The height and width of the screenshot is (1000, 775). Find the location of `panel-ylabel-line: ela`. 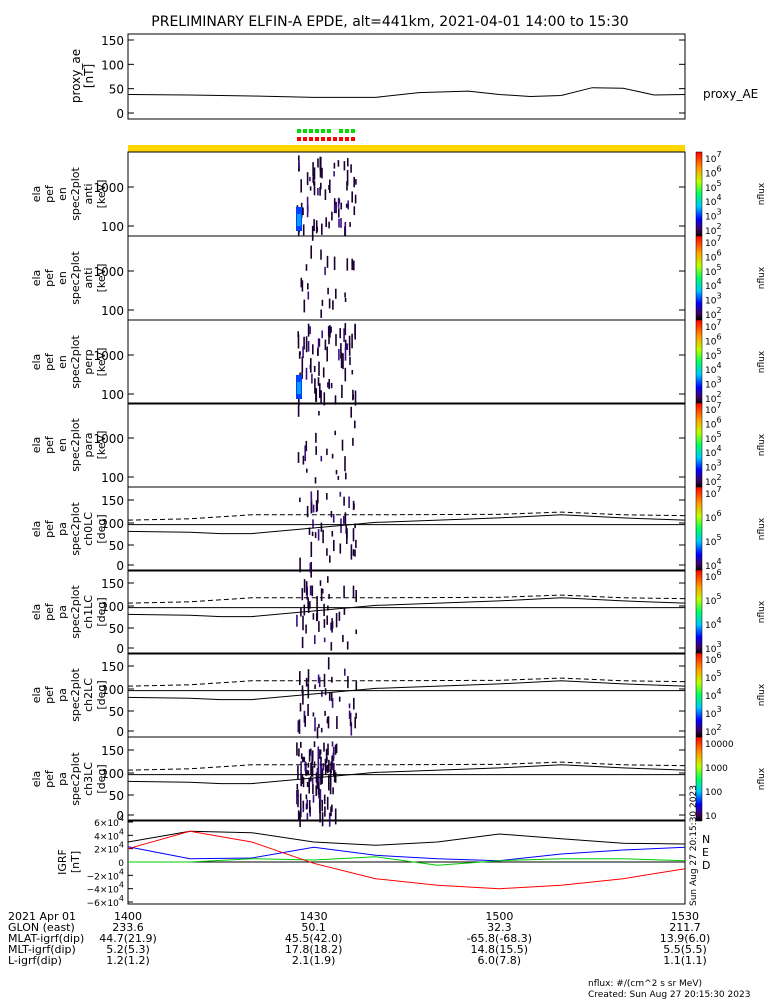

panel-ylabel-line: ela is located at coordinates (36, 695).